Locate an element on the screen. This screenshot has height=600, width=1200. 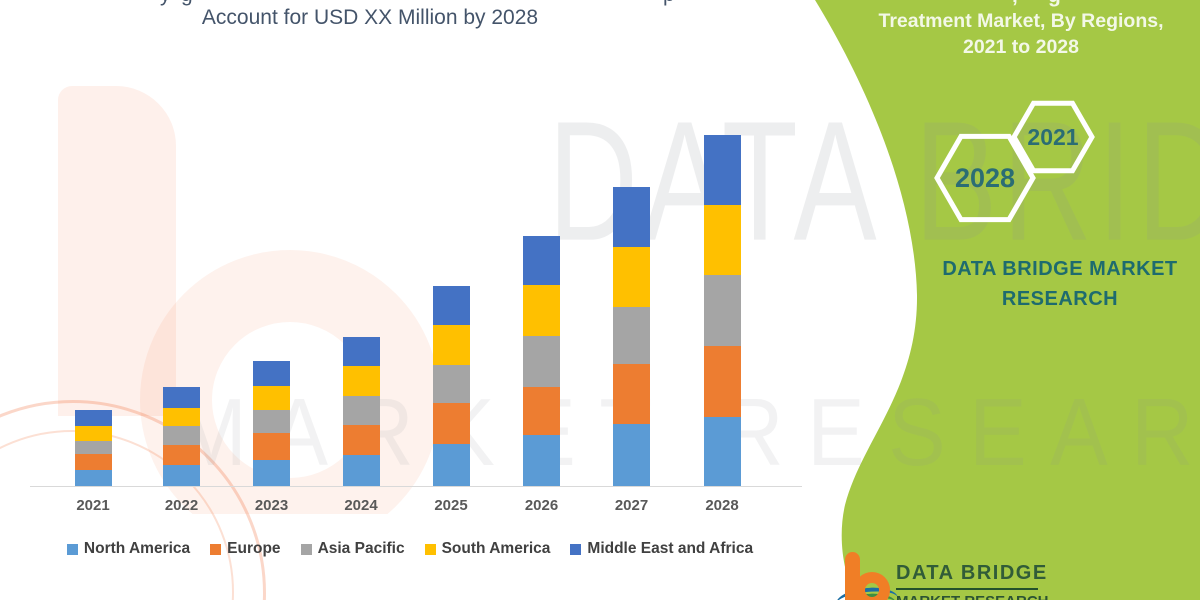
year-hexagons: 2021 2028 is located at coordinates (1014, 161).